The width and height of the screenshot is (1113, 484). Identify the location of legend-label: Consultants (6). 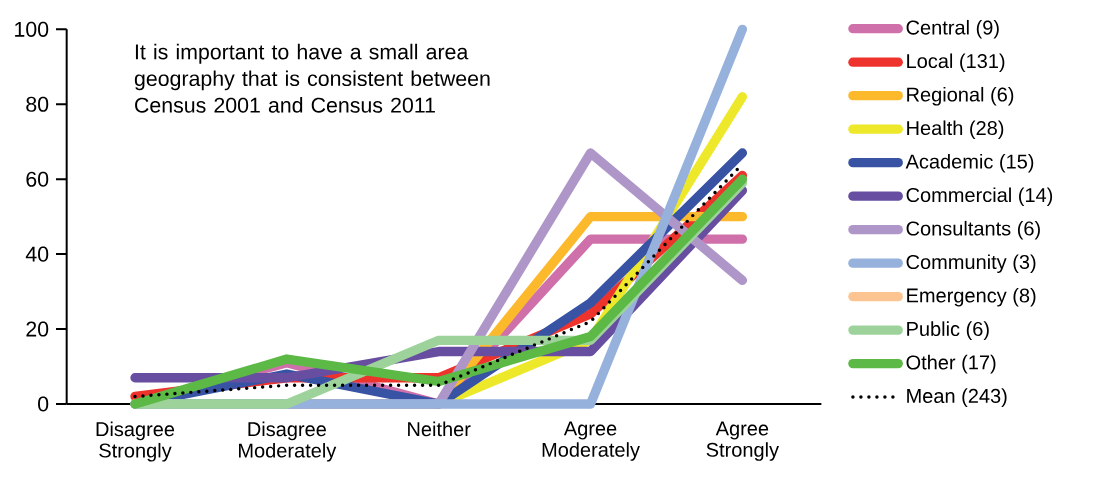
(973, 230).